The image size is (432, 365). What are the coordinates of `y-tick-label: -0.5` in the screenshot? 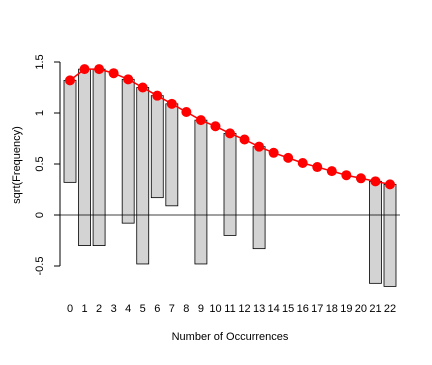 It's located at (40, 266).